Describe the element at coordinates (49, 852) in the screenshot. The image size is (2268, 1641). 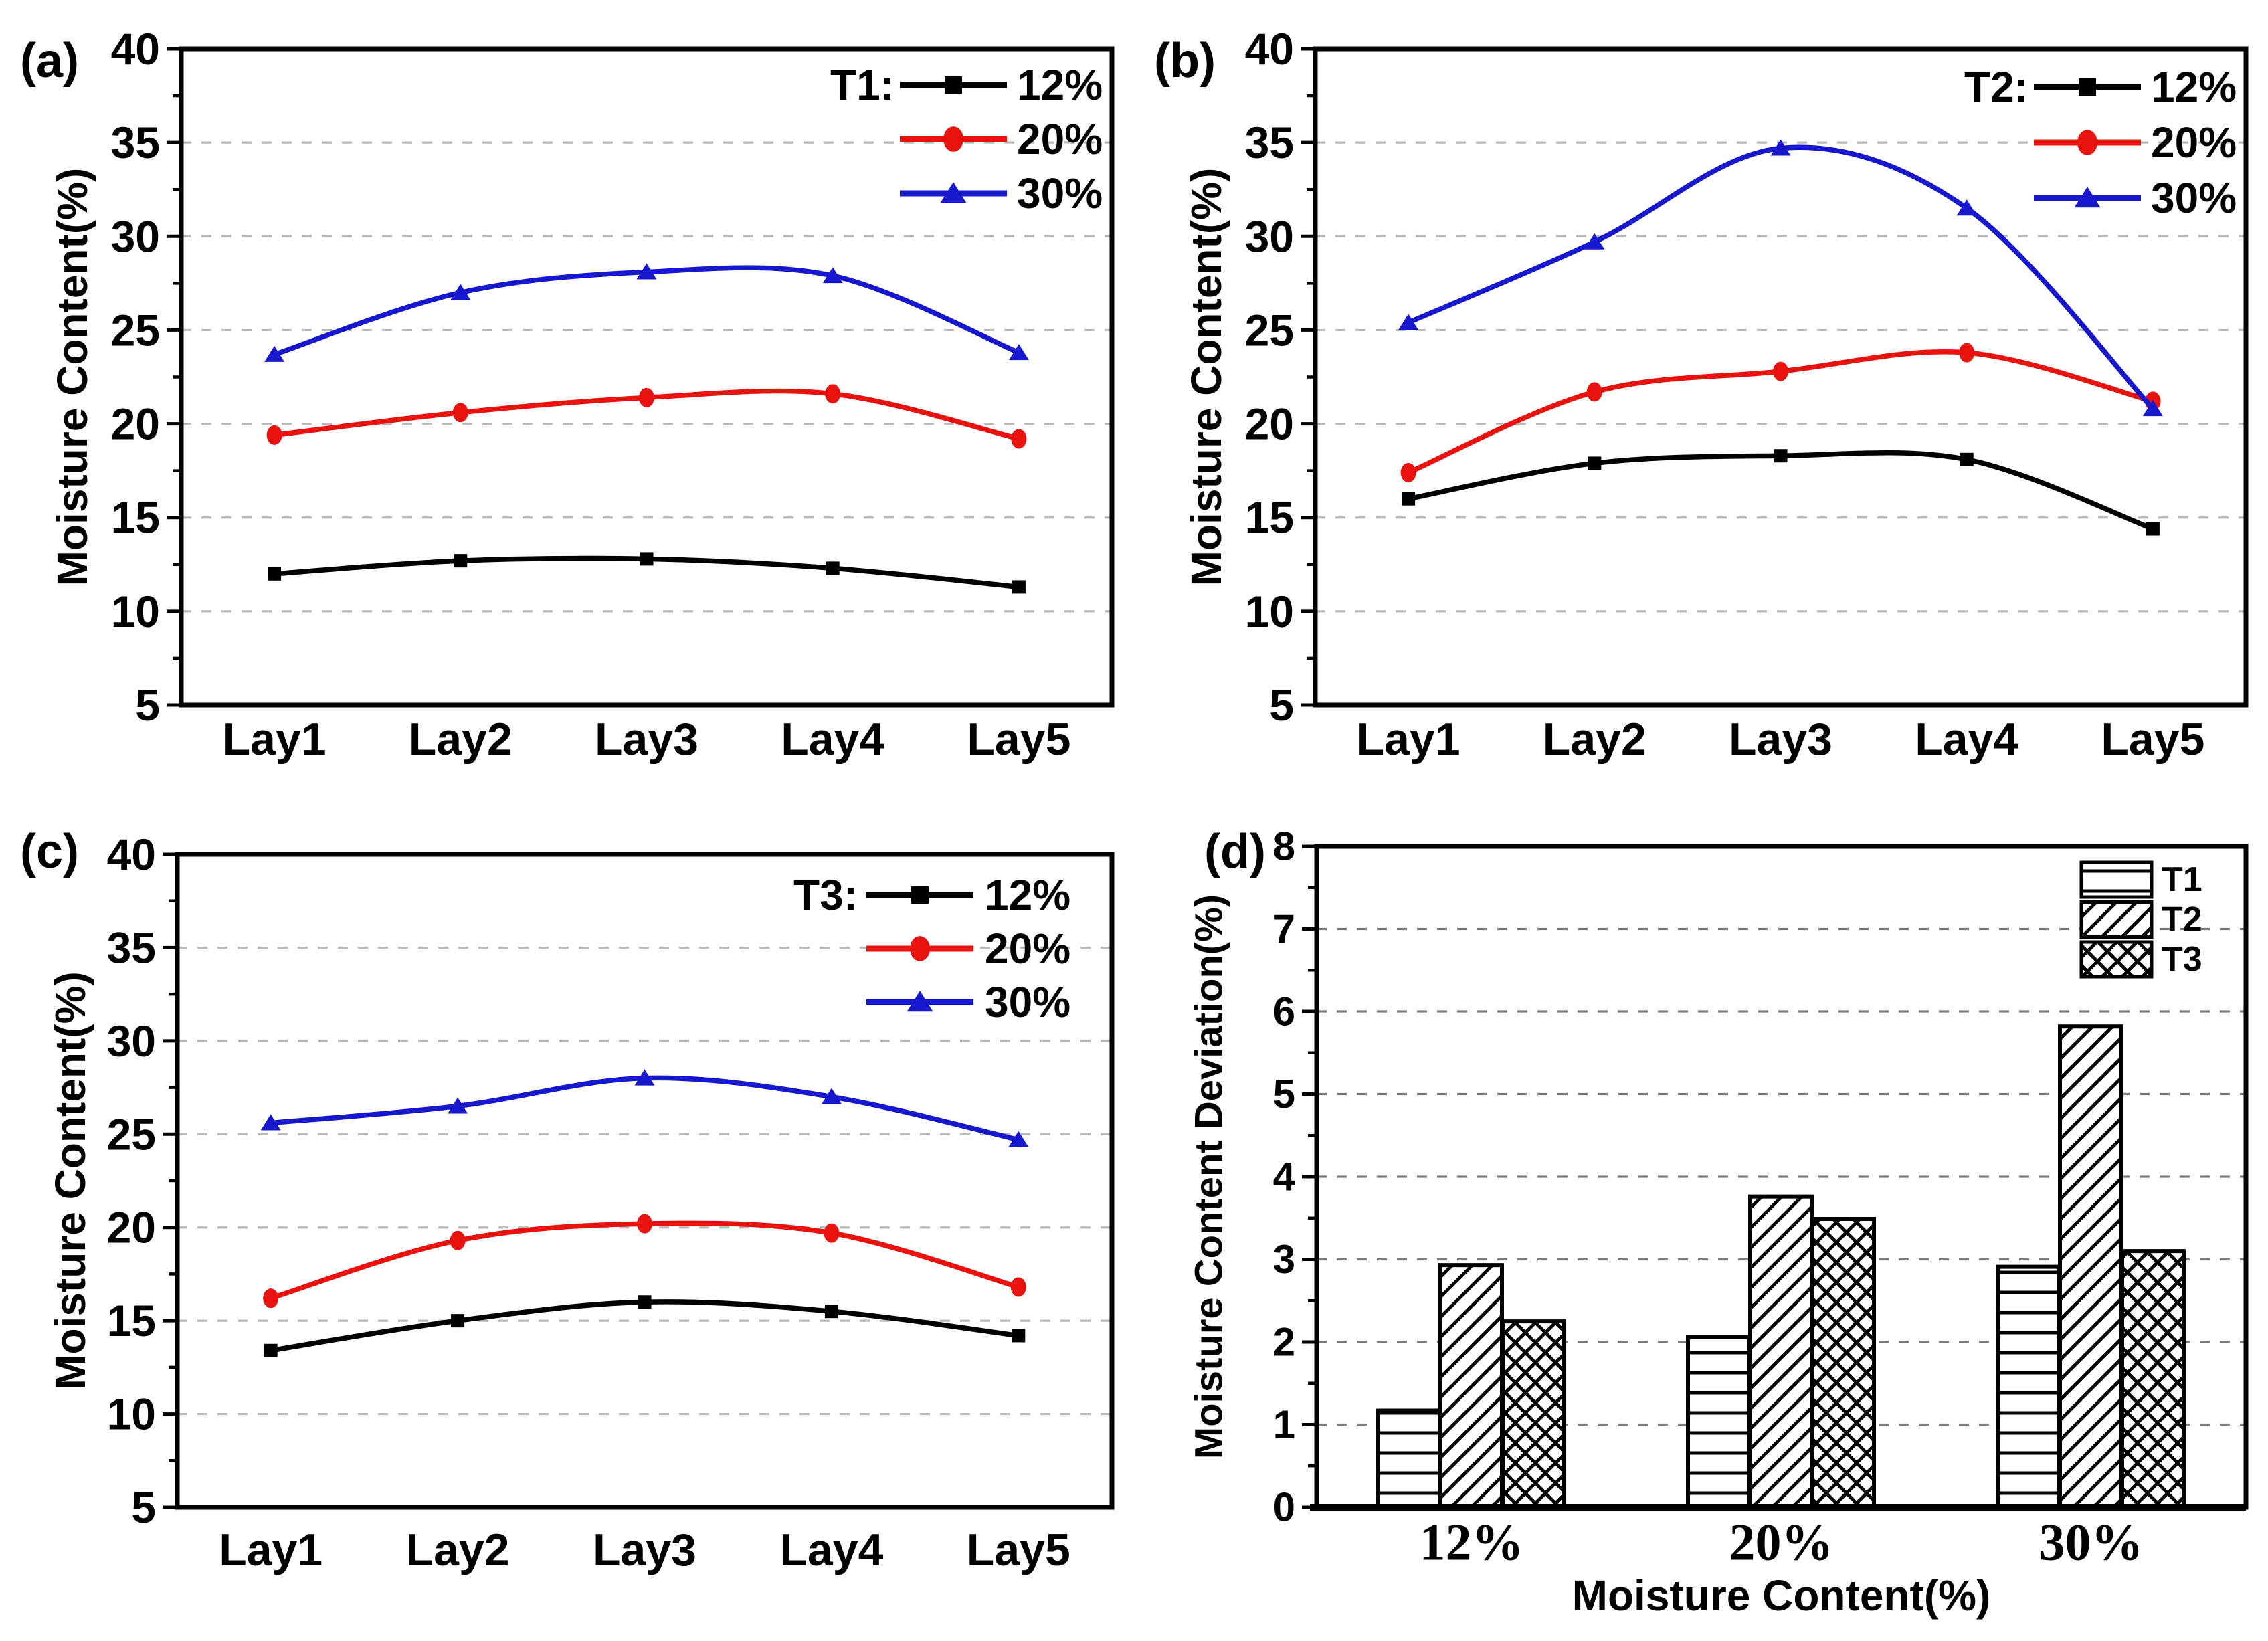
I see `panel-letter: (c)` at that location.